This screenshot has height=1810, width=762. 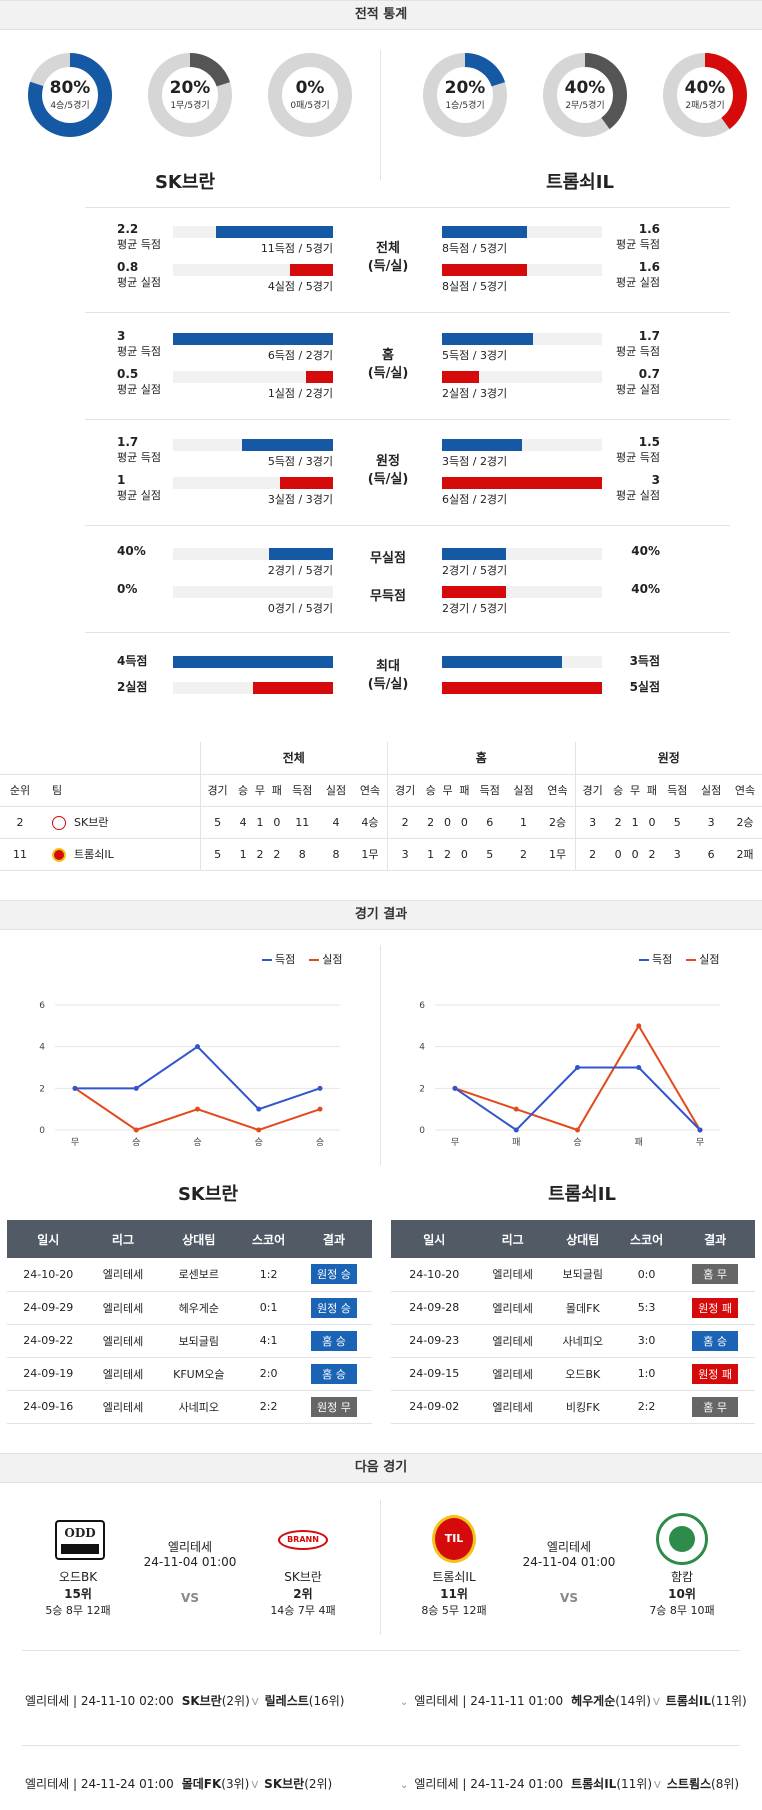 I want to click on upcoming-rank-b: (8위), so click(x=725, y=1784).